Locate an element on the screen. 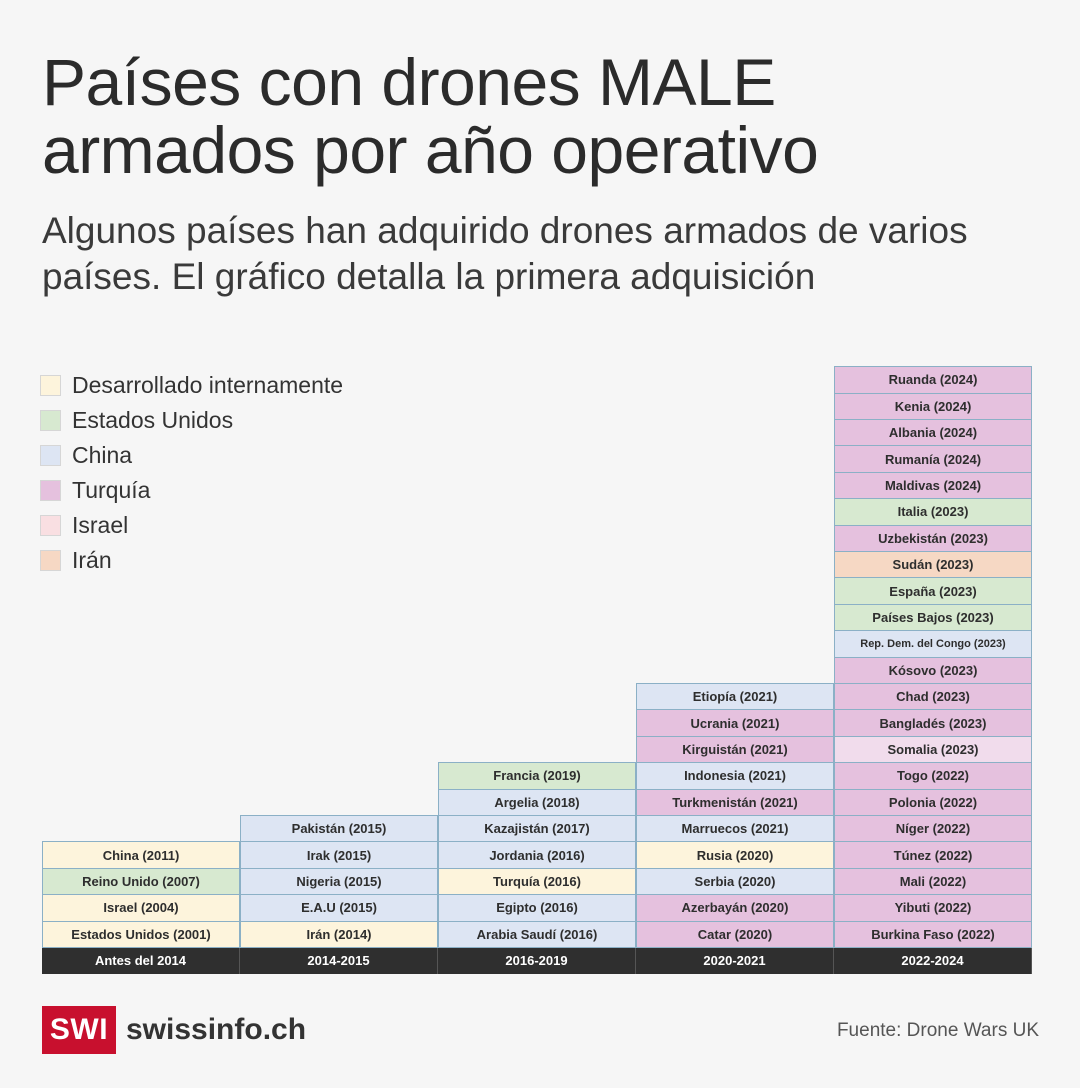 This screenshot has height=1088, width=1080. legend-label: Desarrollado internamente is located at coordinates (208, 385).